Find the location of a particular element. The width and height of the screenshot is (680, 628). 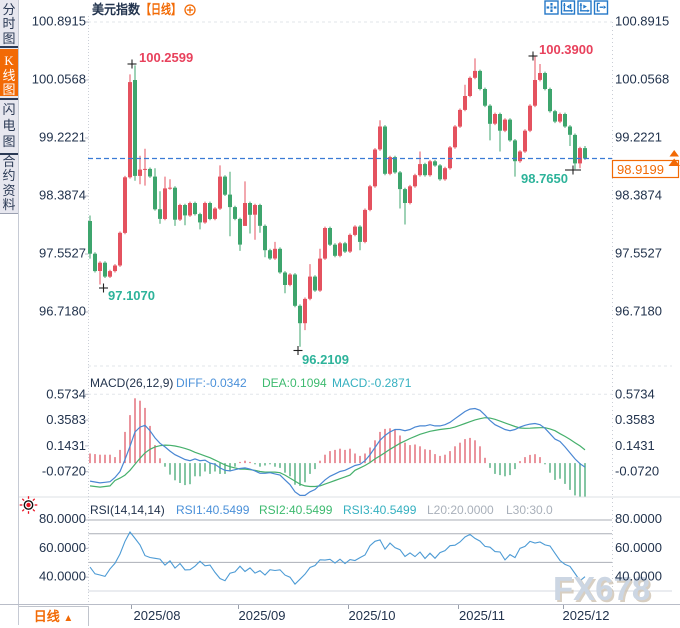

svg-text: RSI3:40.5499 is located at coordinates (380, 510).